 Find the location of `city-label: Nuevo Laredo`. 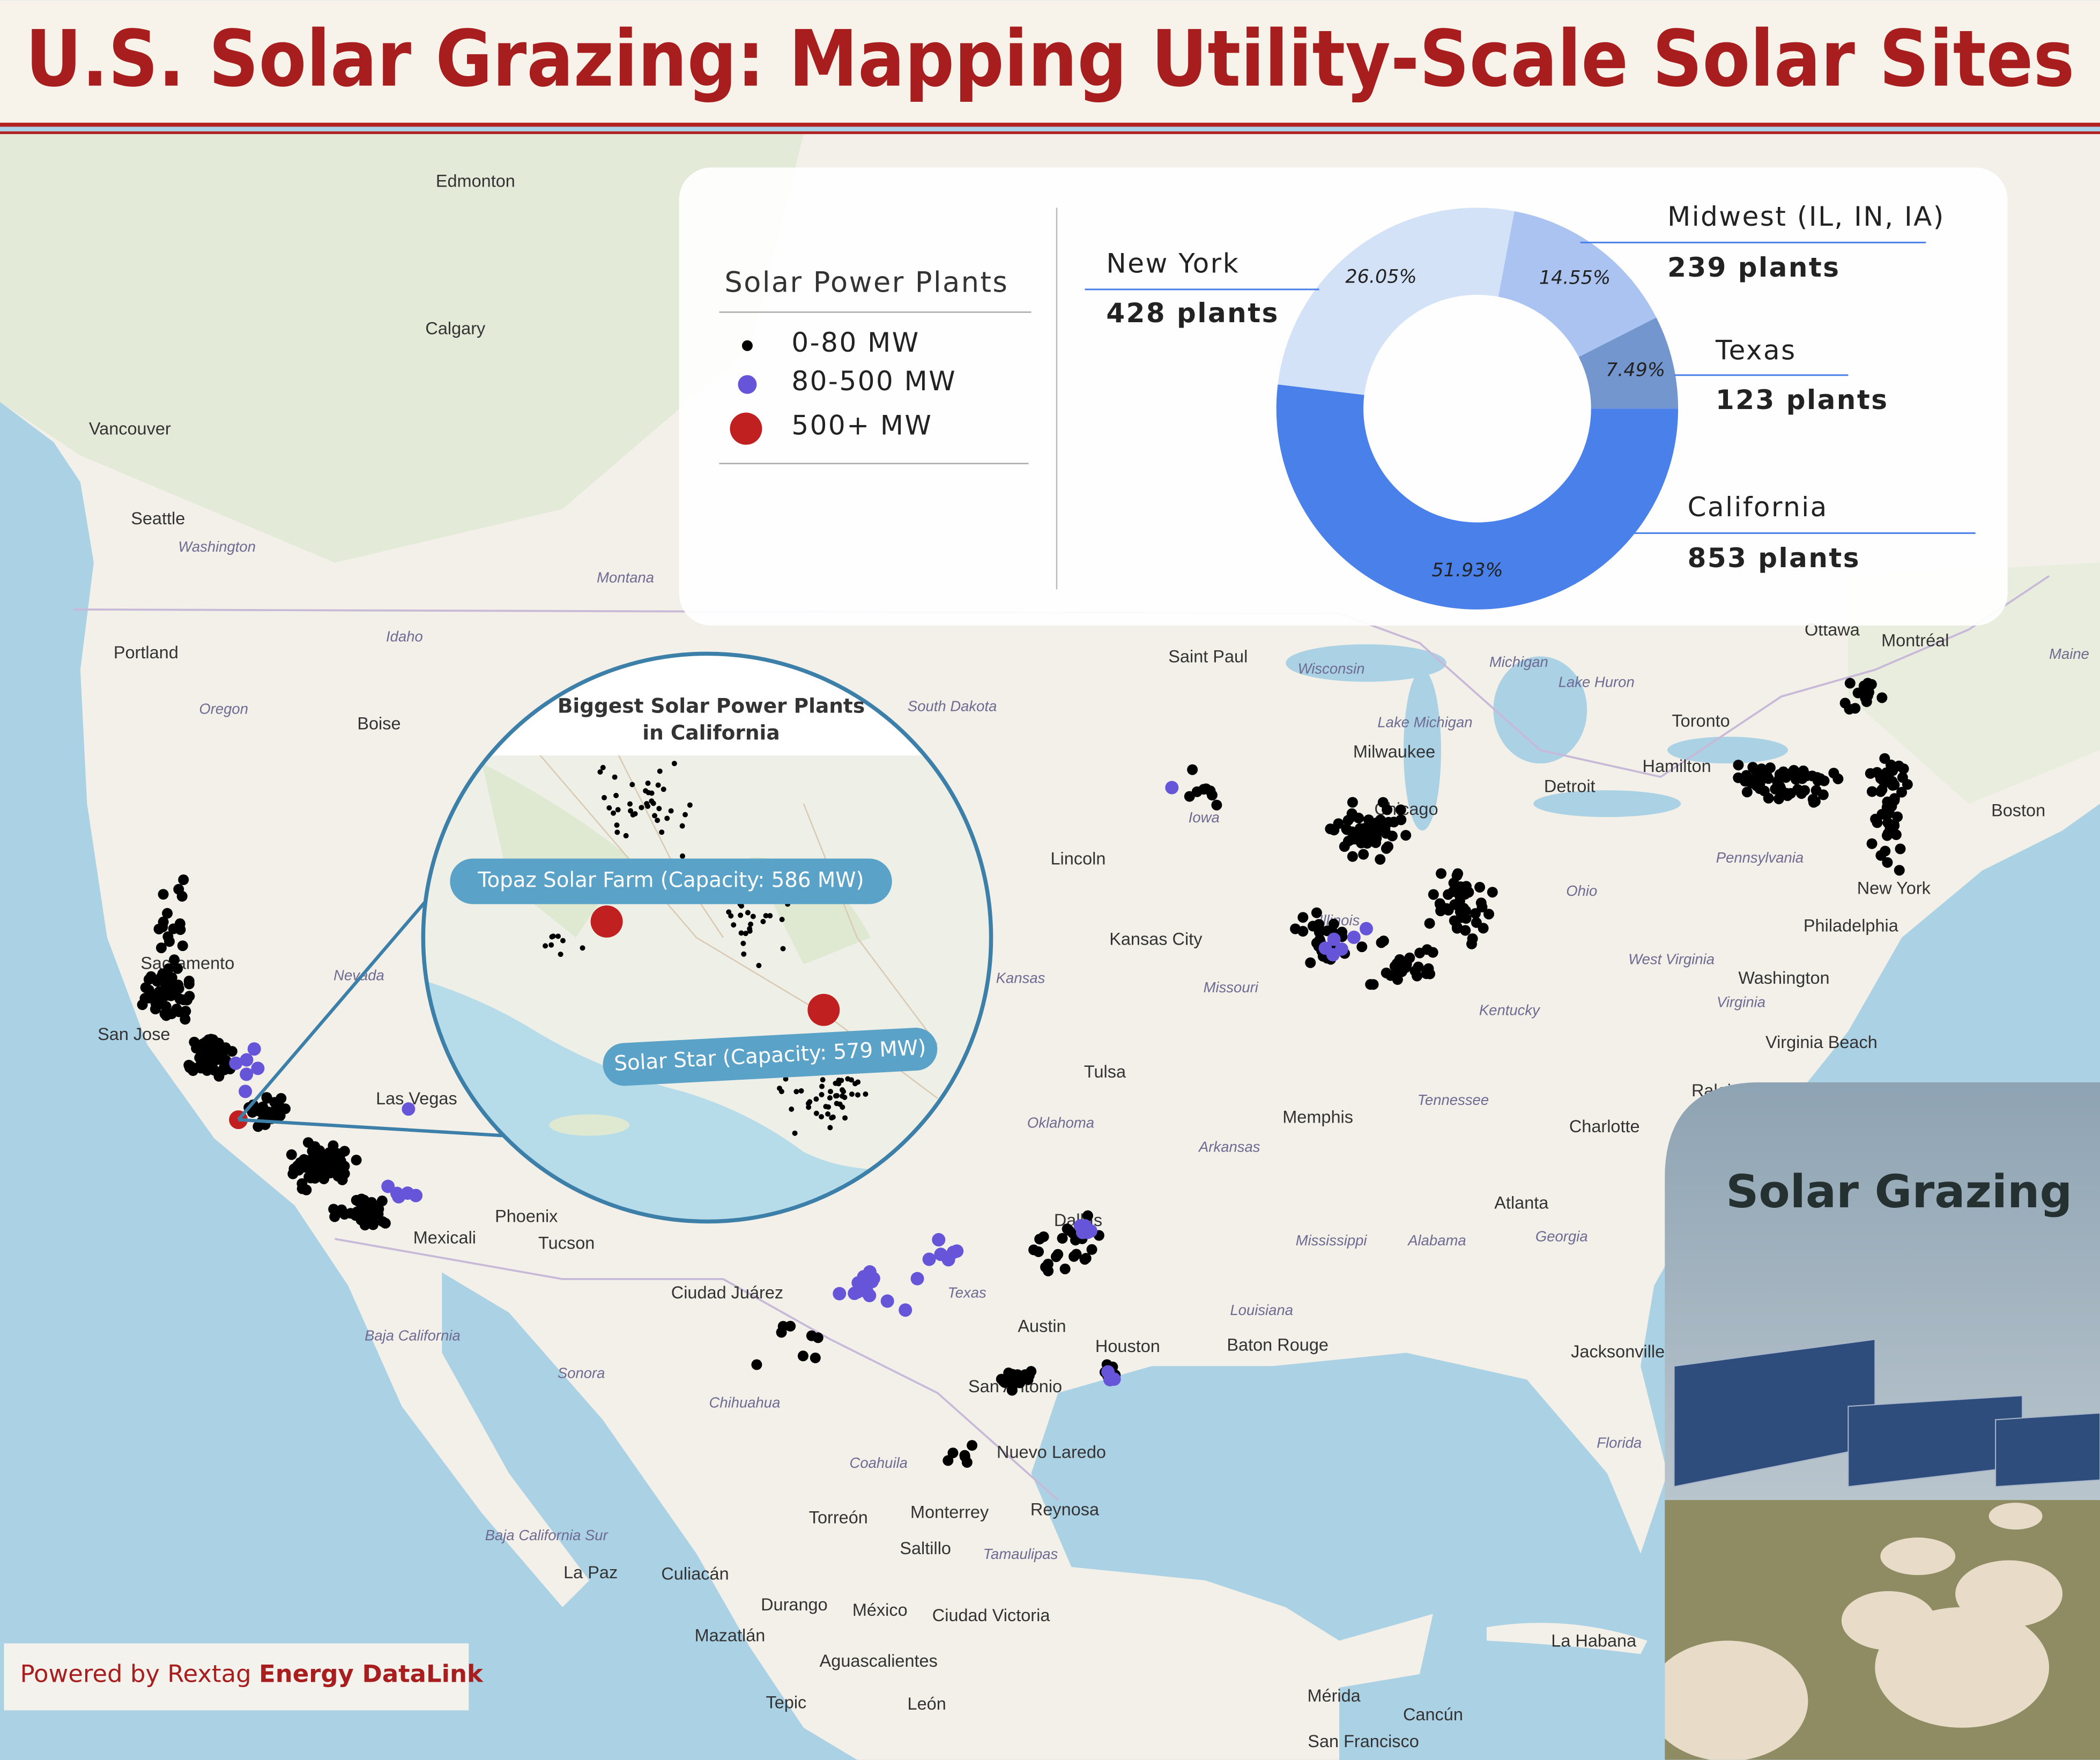

city-label: Nuevo Laredo is located at coordinates (1051, 1451).